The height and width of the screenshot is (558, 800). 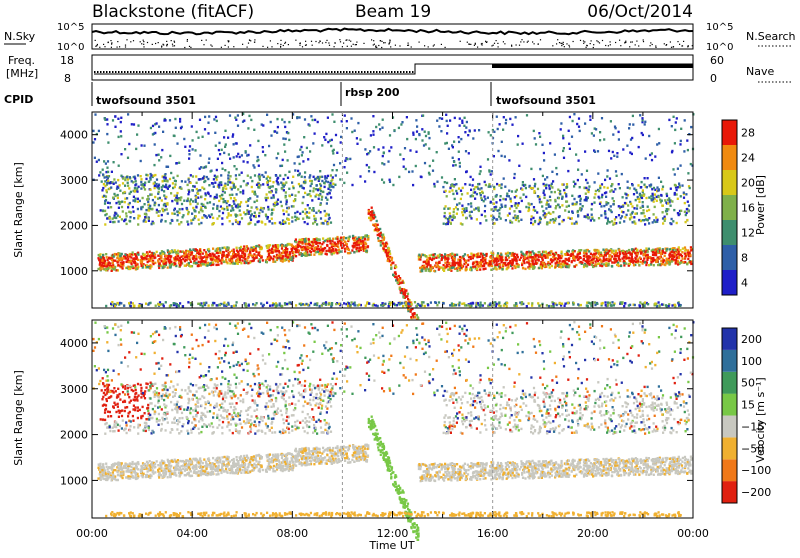 What do you see at coordinates (771, 36) in the screenshot?
I see `nsearch-label: N.Search` at bounding box center [771, 36].